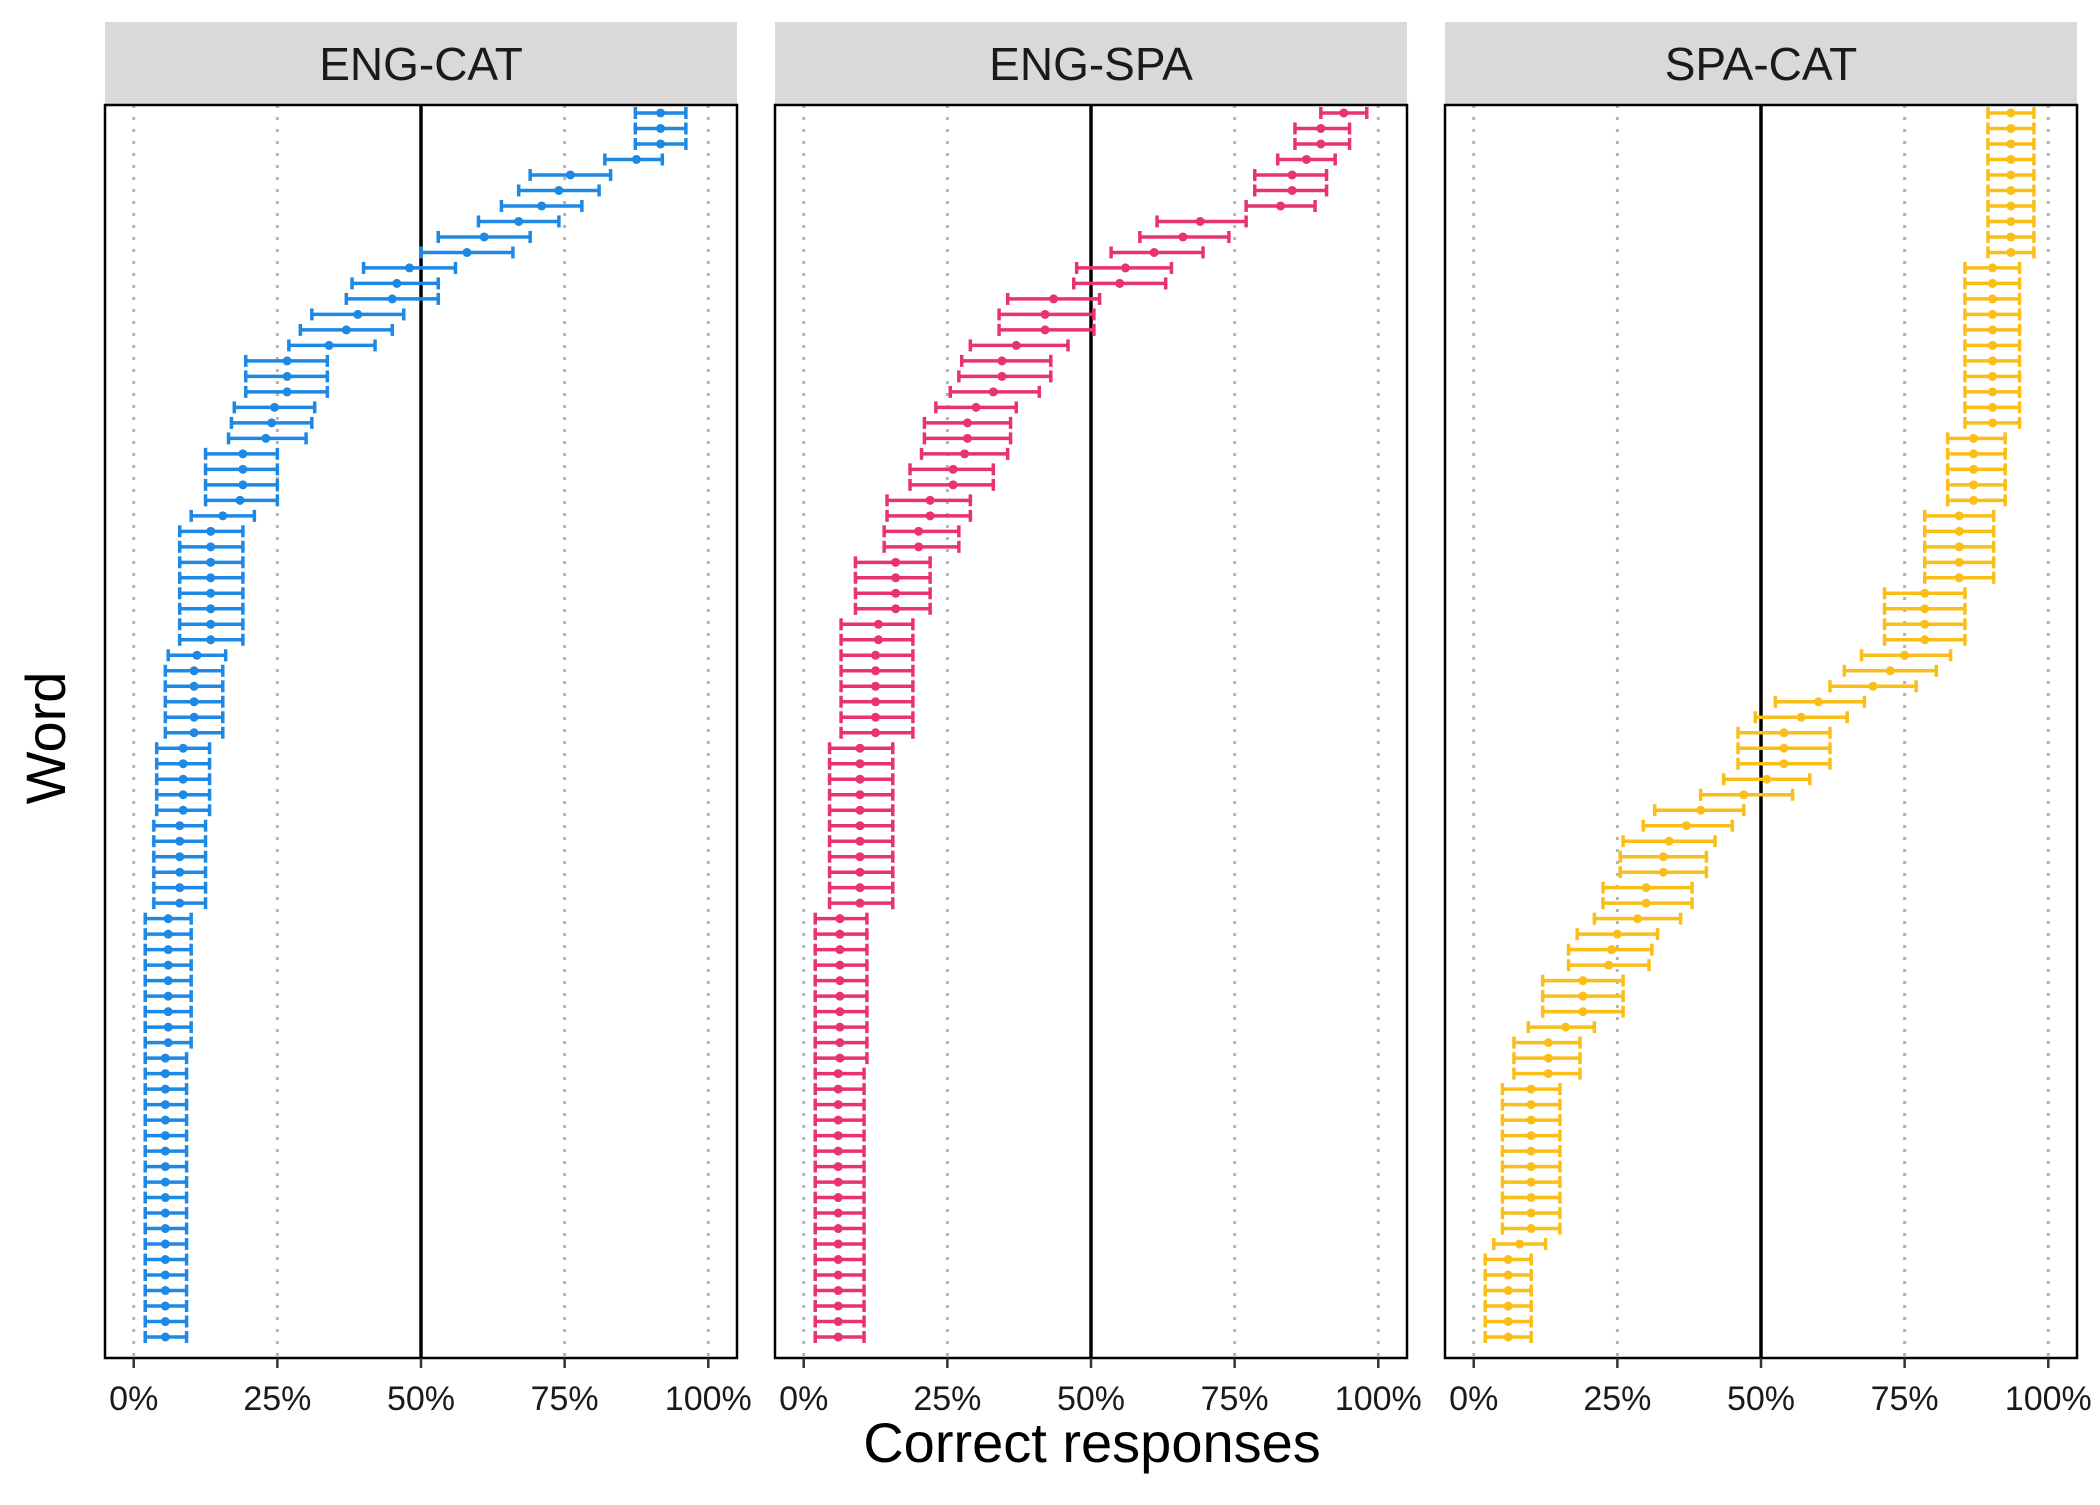  I want to click on x-tick-label: 100%, so click(1378, 1399).